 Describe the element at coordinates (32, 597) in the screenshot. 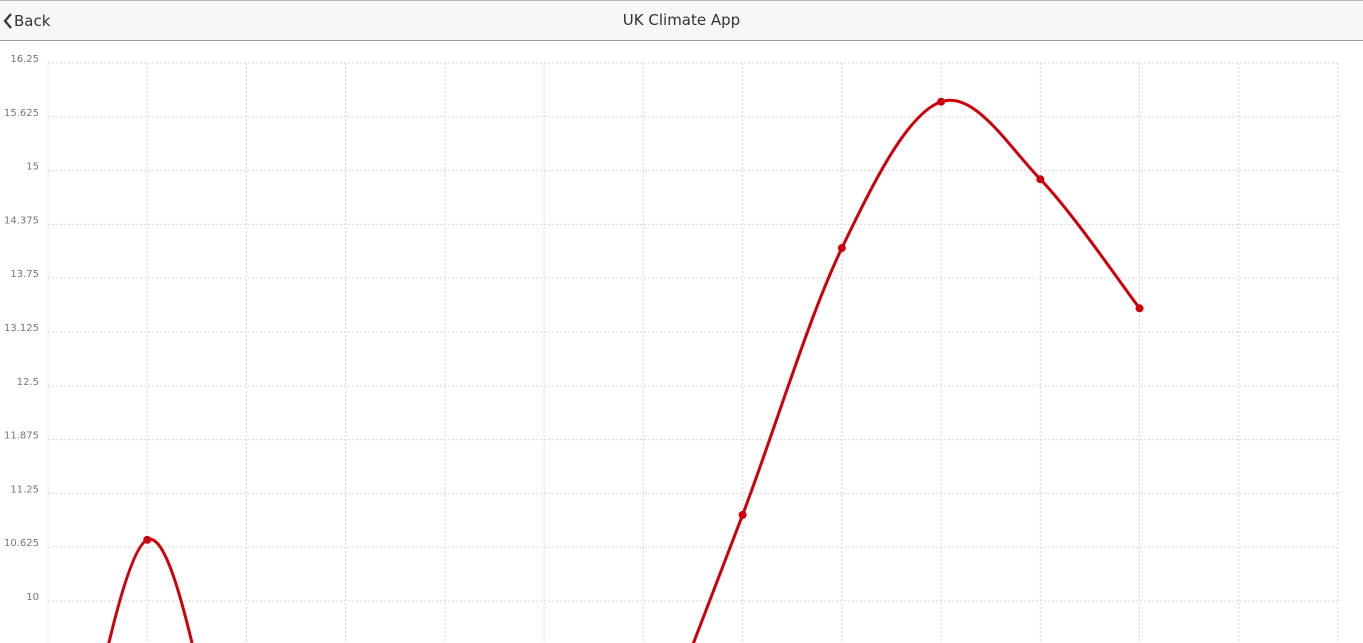

I see `y-tick-label: 10` at that location.